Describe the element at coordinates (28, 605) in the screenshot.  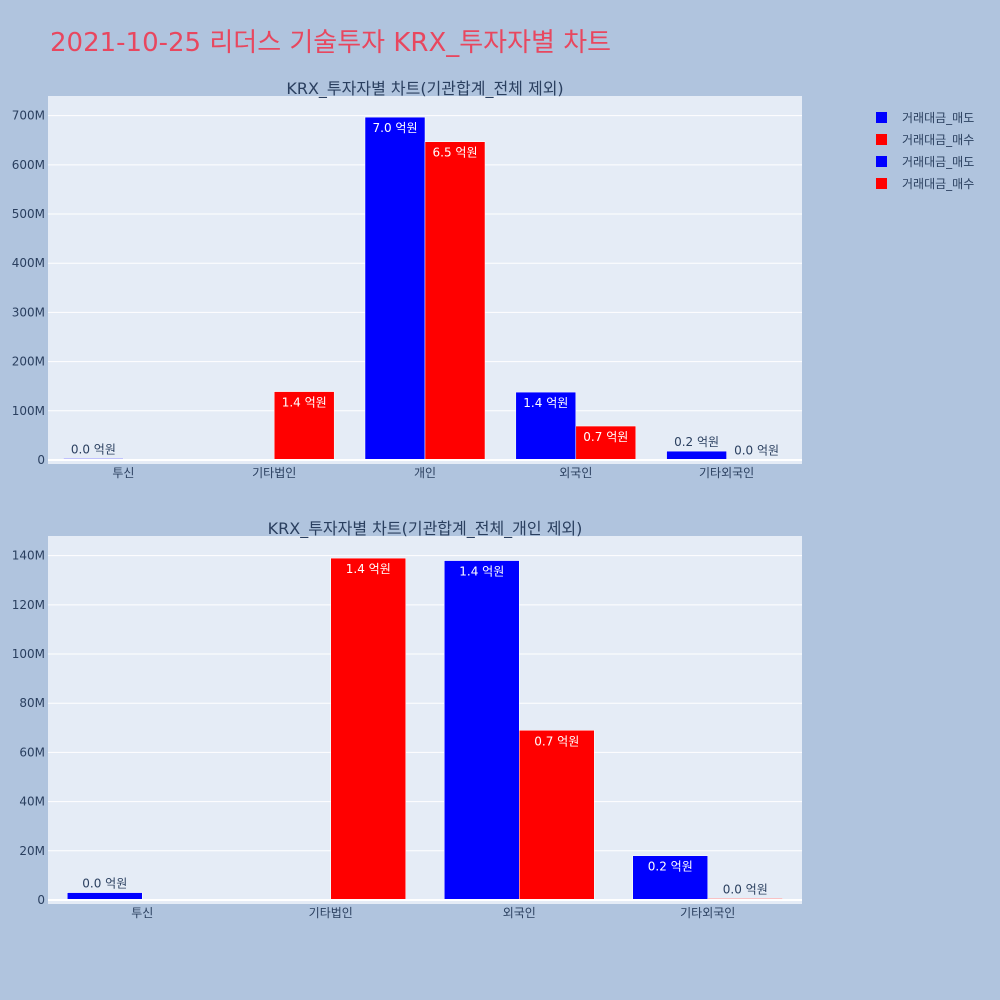
I see `y-tick-label: 120M` at that location.